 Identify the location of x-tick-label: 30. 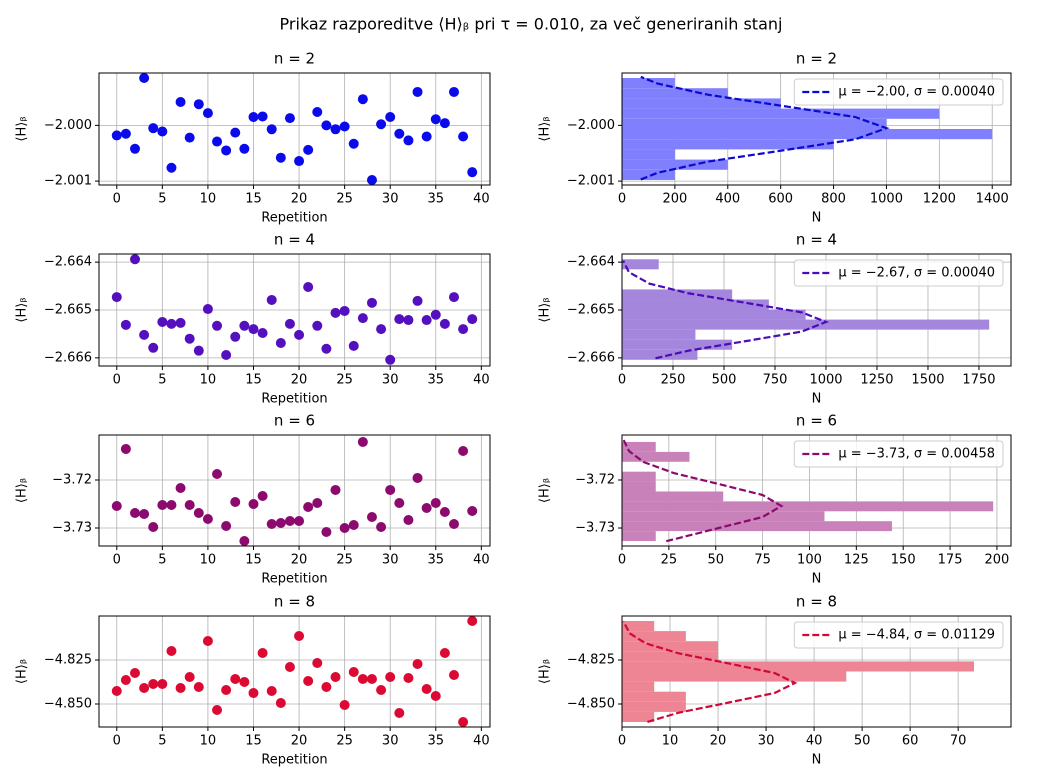
(390, 380).